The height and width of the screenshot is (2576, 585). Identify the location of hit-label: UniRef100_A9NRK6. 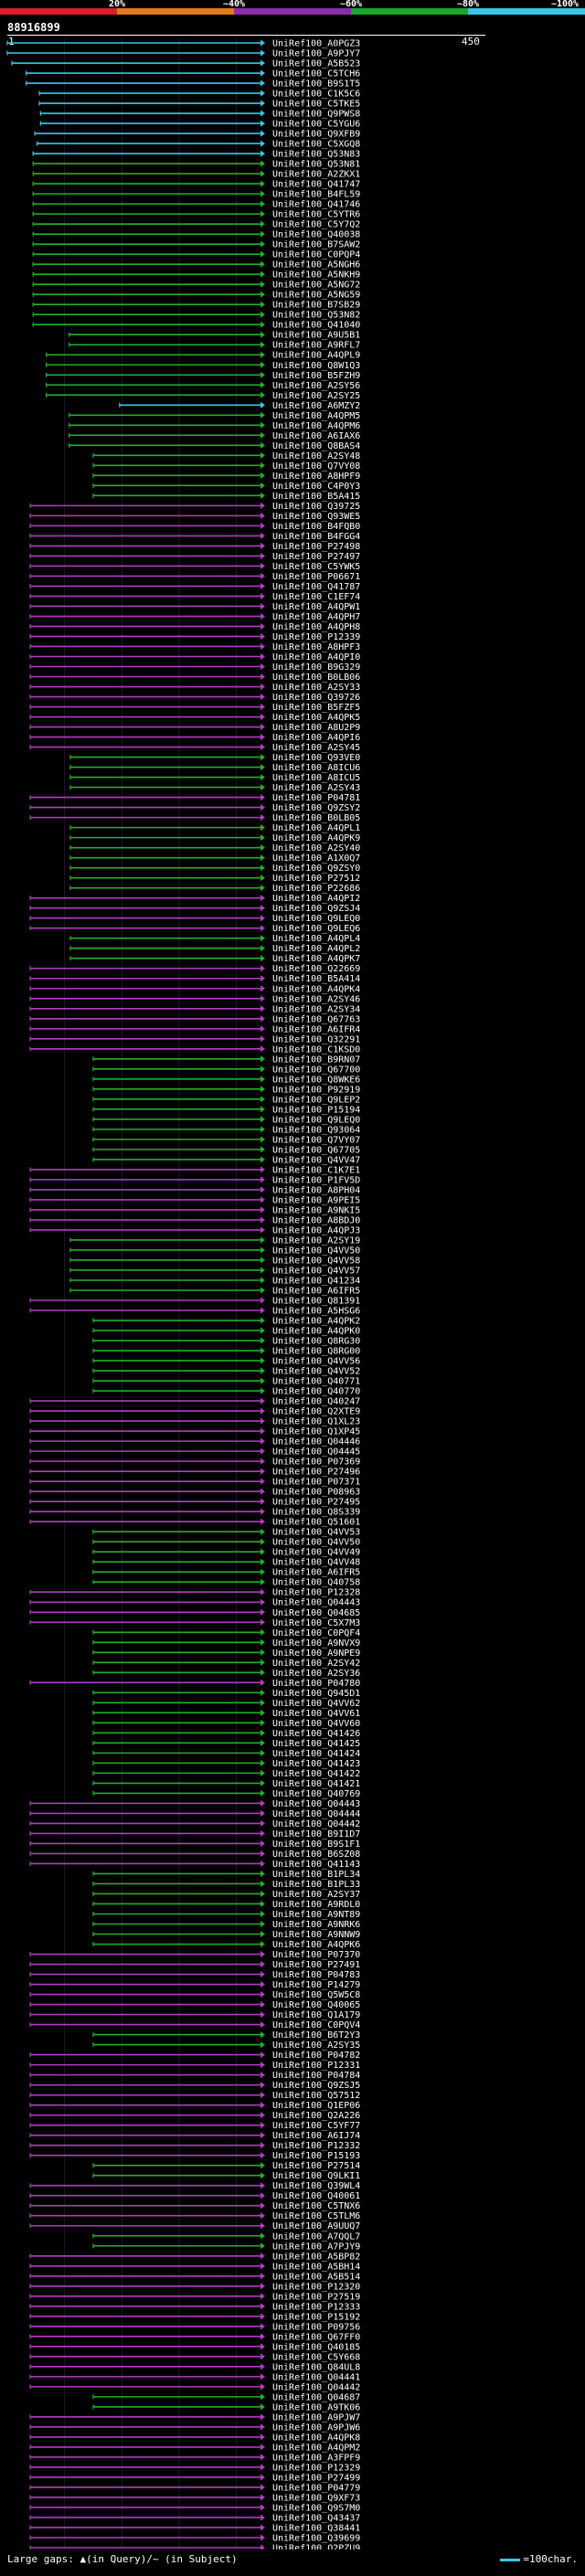
(316, 1925).